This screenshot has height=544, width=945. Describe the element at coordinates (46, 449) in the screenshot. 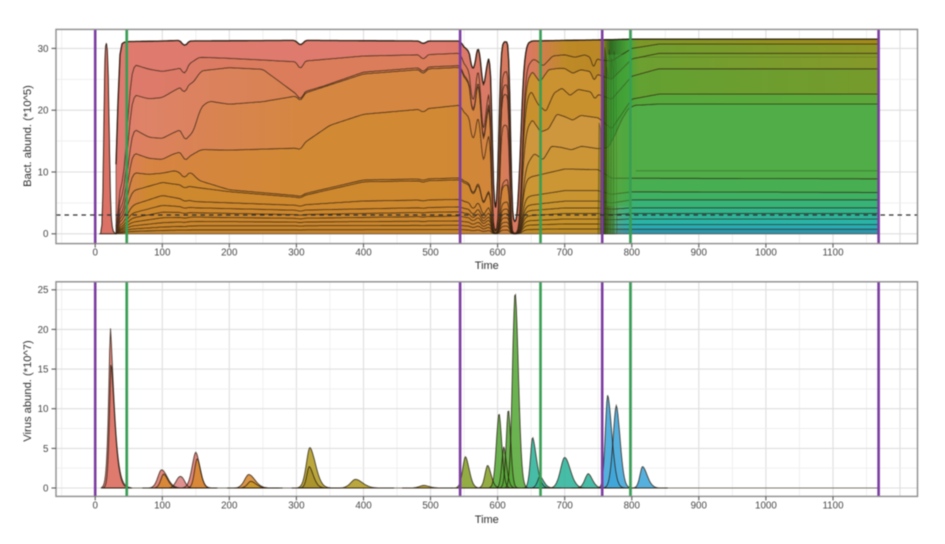

I see `svg-text: 5` at that location.